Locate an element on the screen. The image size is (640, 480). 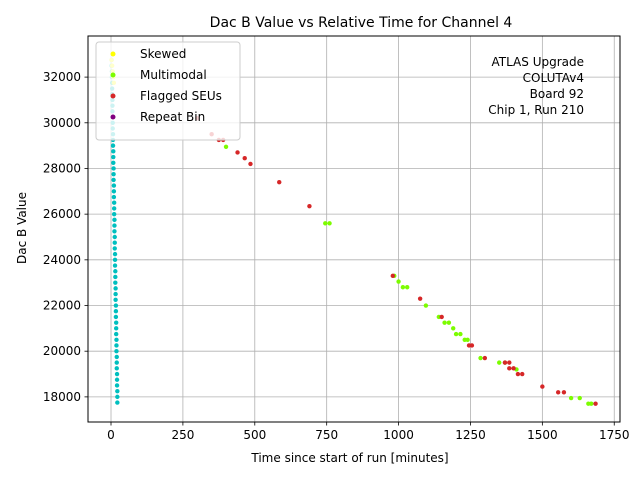
x-tick-label: 0 is located at coordinates (111, 435).